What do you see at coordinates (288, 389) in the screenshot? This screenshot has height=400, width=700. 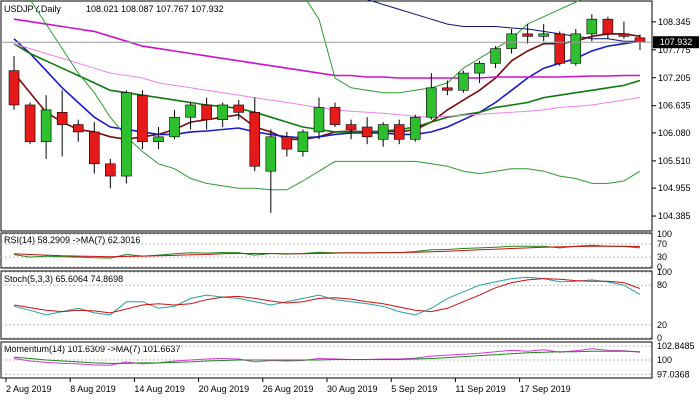 I see `x-tick-label: 26 Aug 2019` at bounding box center [288, 389].